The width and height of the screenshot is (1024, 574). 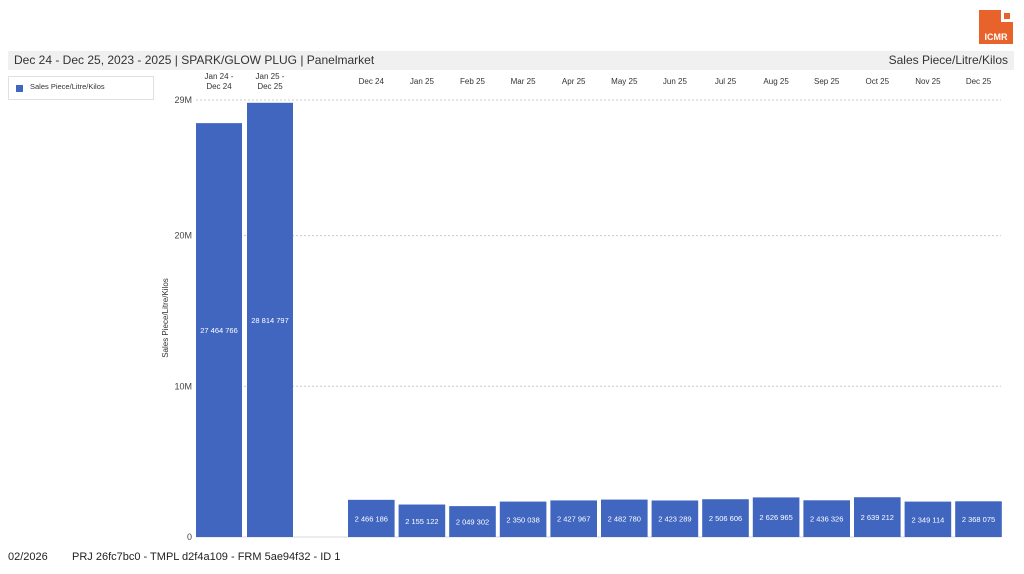 I want to click on legend-swatch, so click(x=19, y=88).